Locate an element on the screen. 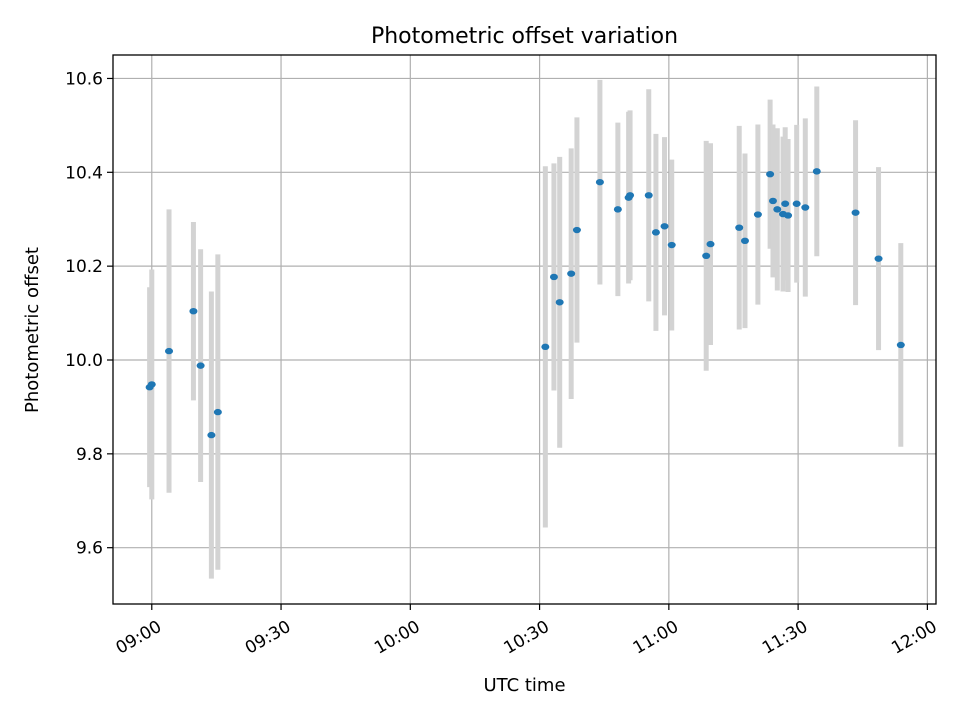 The image size is (960, 720). y-axis-label: Photometric offset is located at coordinates (32, 330).